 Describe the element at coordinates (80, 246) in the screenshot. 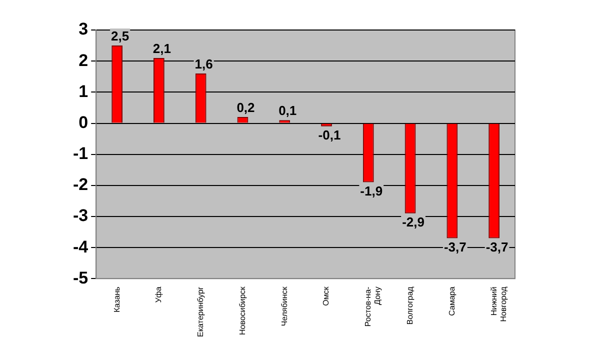

I see `y-tick-label: -4` at that location.